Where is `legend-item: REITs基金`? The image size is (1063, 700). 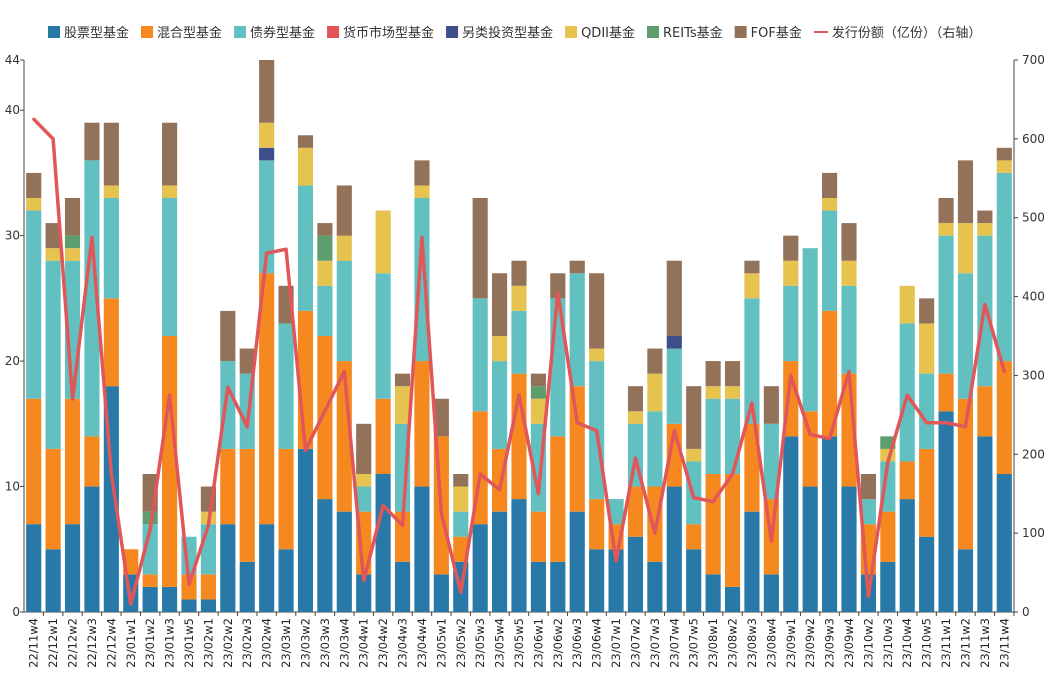
legend-item: REITs基金 is located at coordinates (685, 33).